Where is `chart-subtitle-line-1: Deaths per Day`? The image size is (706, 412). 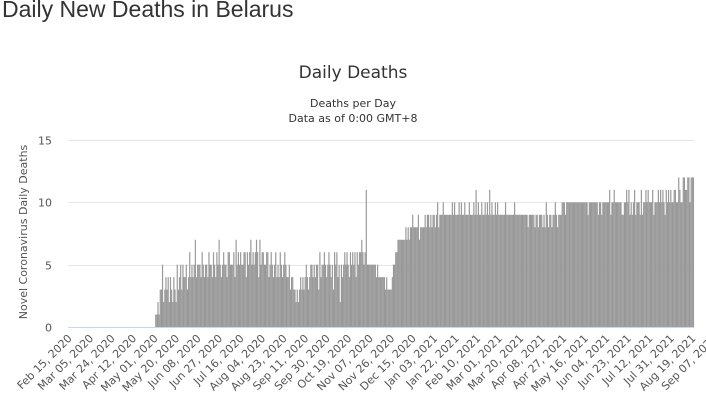
chart-subtitle-line-1: Deaths per Day is located at coordinates (353, 103).